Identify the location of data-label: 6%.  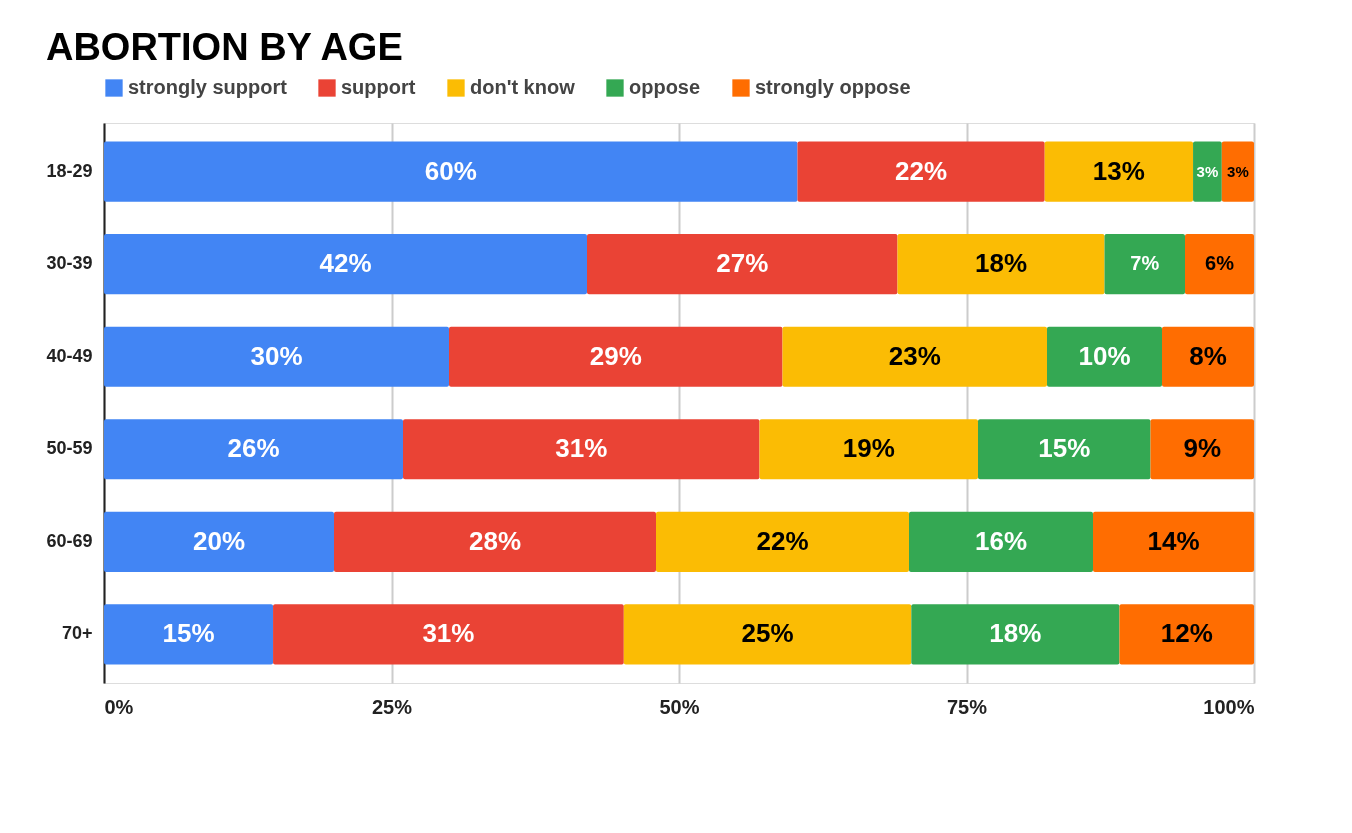
(1220, 263).